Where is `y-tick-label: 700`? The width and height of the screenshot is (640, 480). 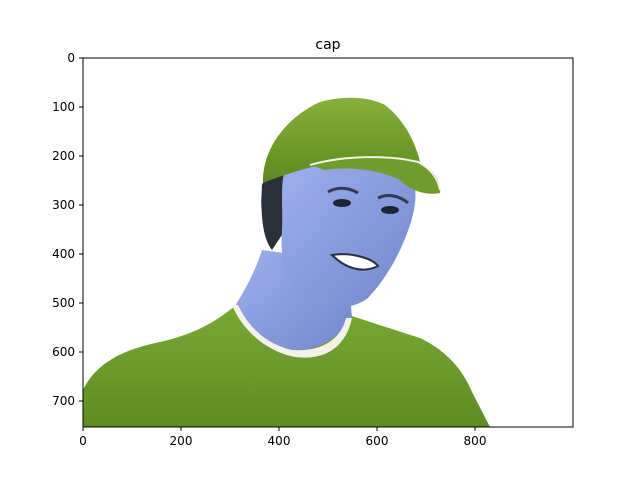 y-tick-label: 700 is located at coordinates (63, 401).